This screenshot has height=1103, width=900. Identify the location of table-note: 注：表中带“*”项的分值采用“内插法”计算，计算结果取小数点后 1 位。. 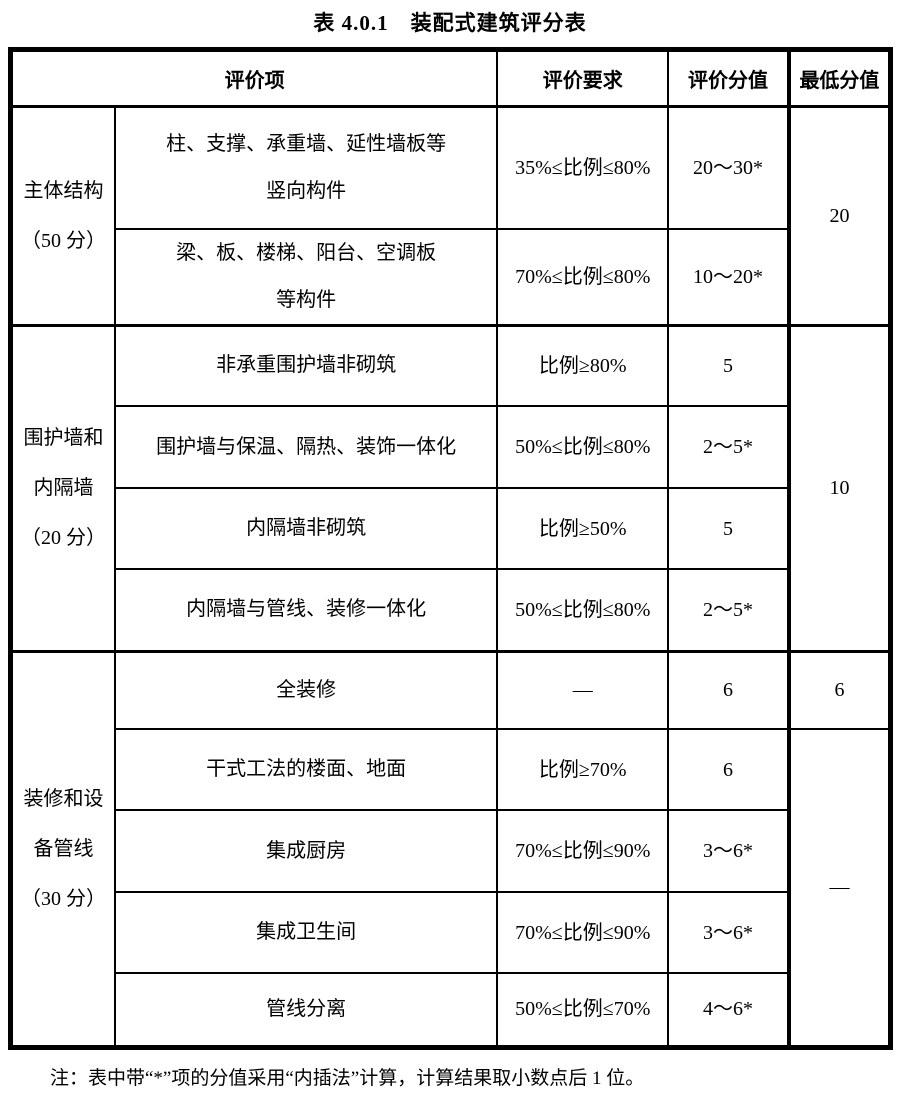
(347, 1078).